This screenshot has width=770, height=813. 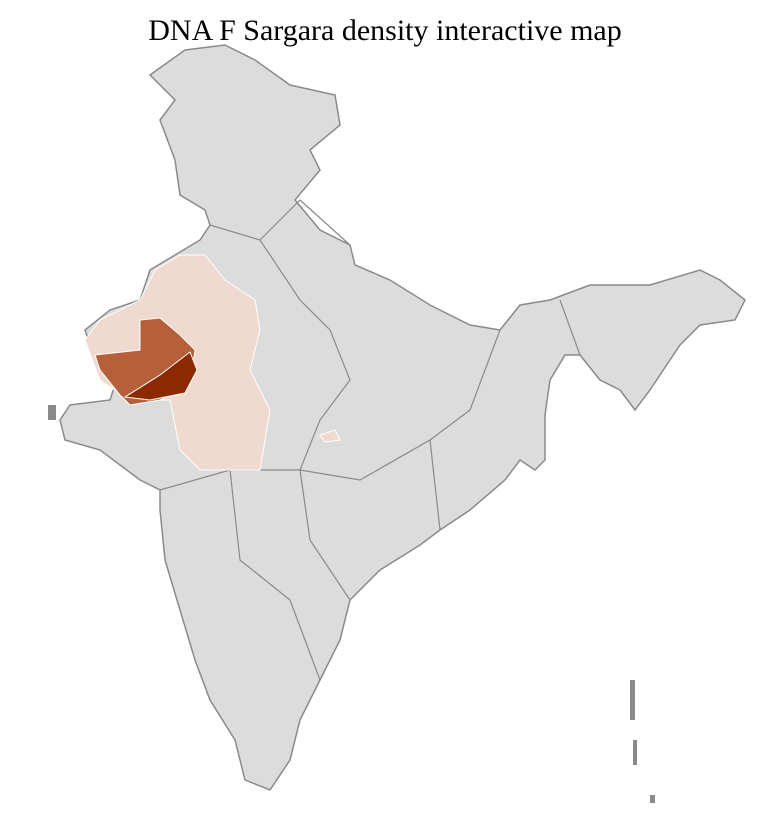 I want to click on map-title: DNA F Sargara density interactive map, so click(x=385, y=30).